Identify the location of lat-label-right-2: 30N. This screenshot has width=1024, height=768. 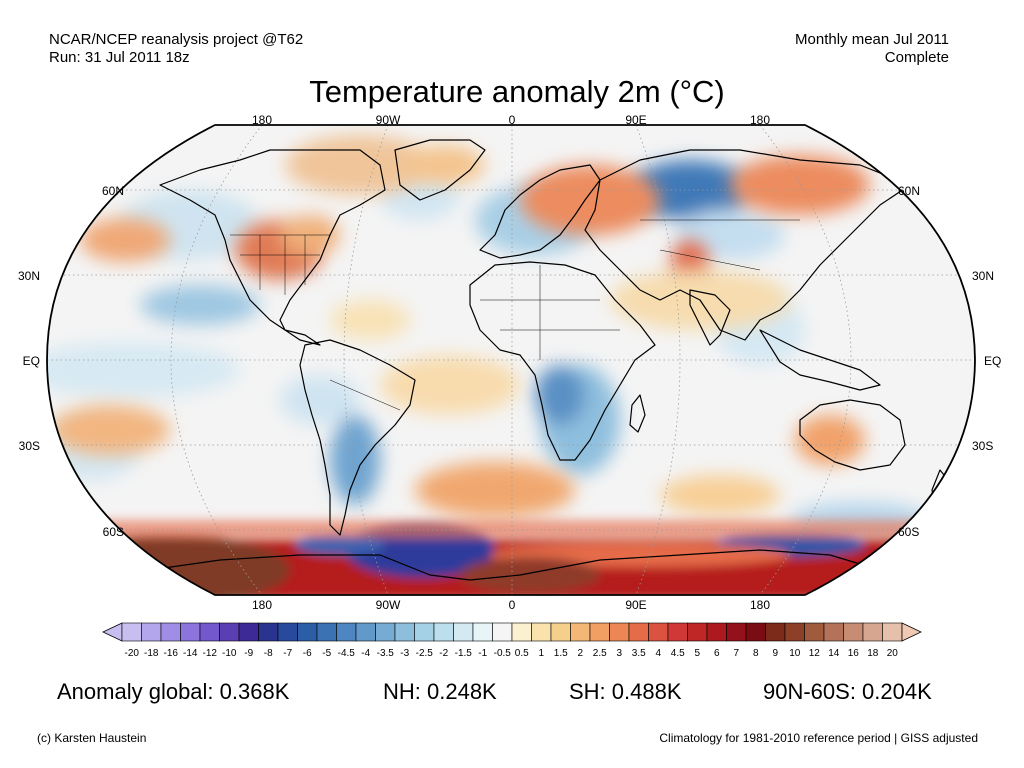
(983, 276).